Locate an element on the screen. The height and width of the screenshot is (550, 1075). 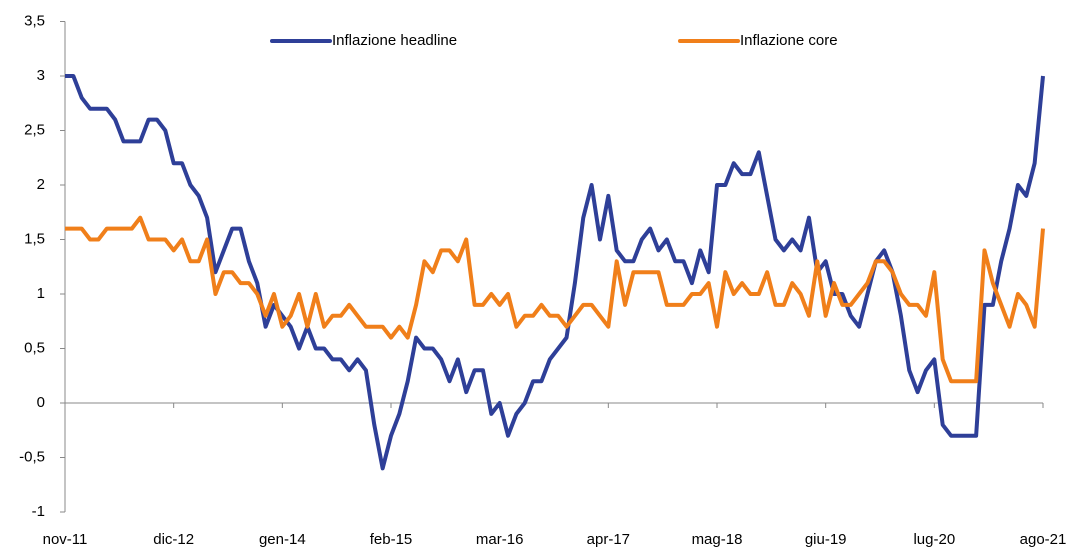
y-tick-label: -0,5 is located at coordinates (32, 456).